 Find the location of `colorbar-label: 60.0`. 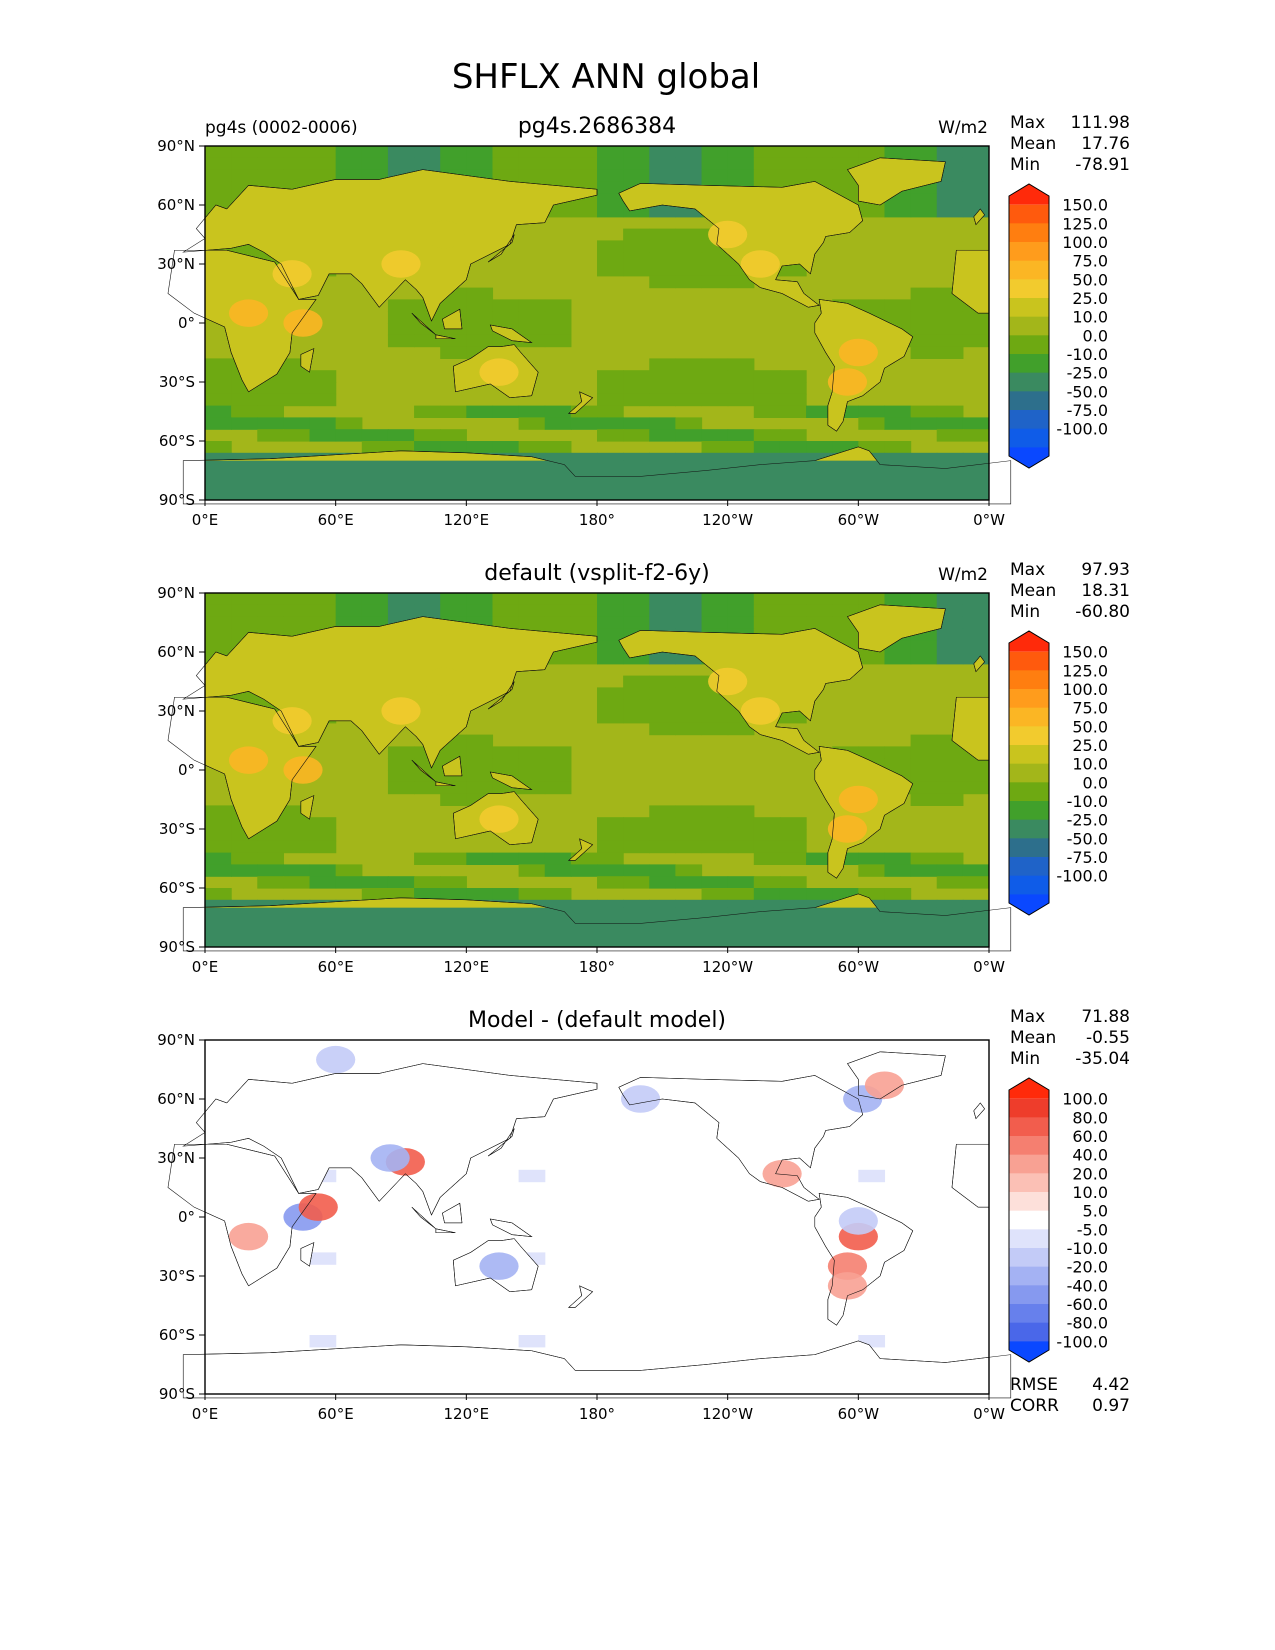

colorbar-label: 60.0 is located at coordinates (1090, 1136).